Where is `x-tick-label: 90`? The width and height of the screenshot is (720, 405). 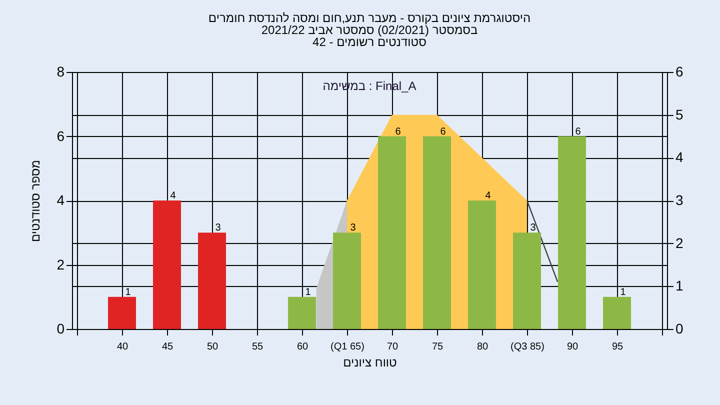
x-tick-label: 90 is located at coordinates (572, 347).